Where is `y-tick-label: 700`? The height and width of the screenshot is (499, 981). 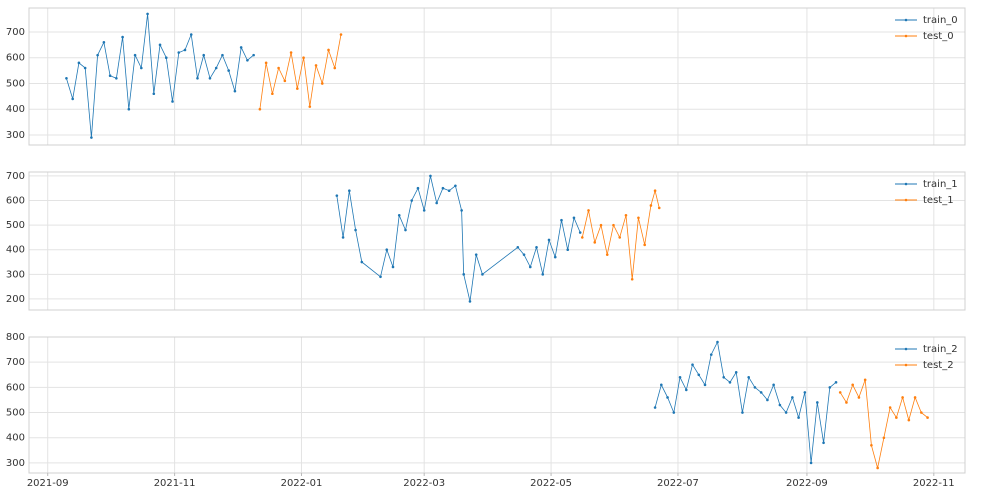 y-tick-label: 700 is located at coordinates (15, 176).